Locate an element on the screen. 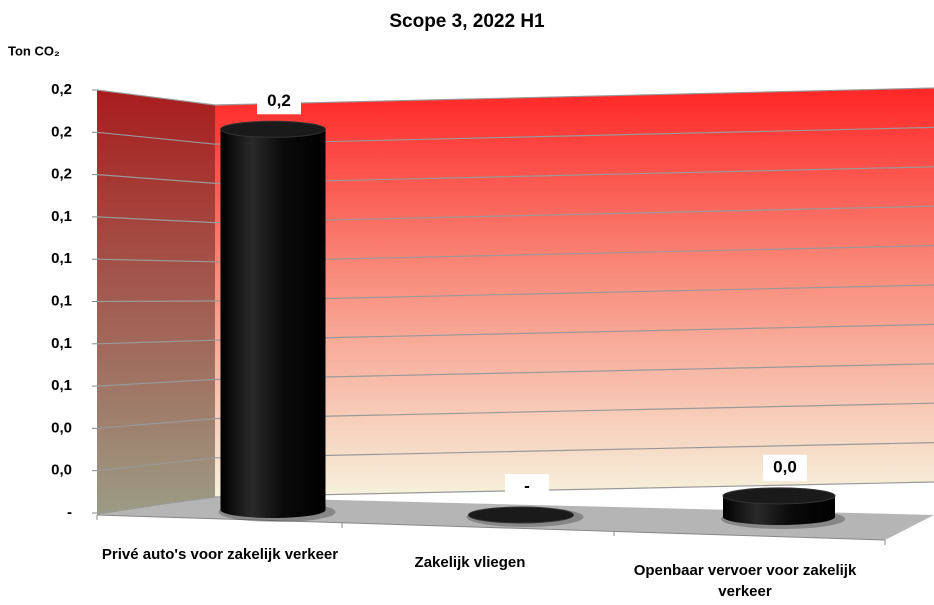 This screenshot has height=605, width=934. side-wall is located at coordinates (156, 302).